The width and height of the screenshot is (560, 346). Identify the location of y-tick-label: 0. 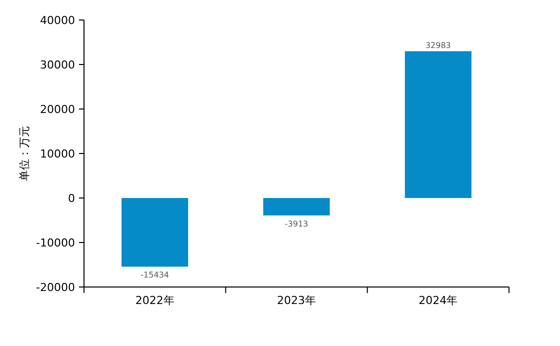
(71, 198).